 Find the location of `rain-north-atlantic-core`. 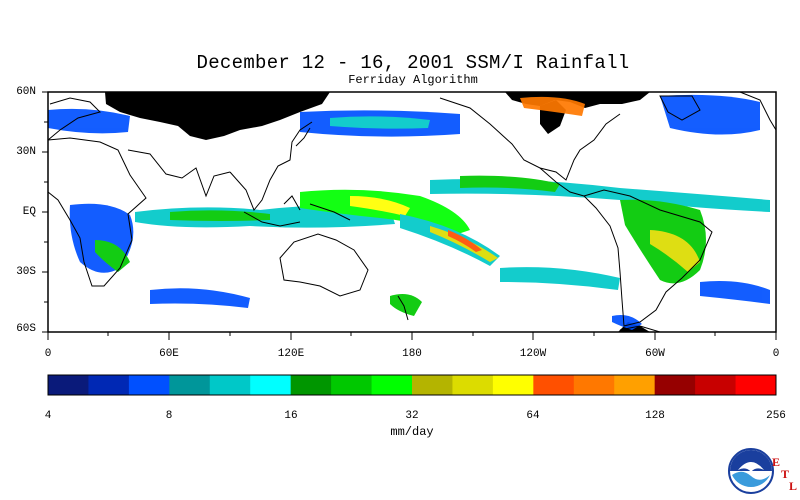

rain-north-atlantic-core is located at coordinates (552, 106).